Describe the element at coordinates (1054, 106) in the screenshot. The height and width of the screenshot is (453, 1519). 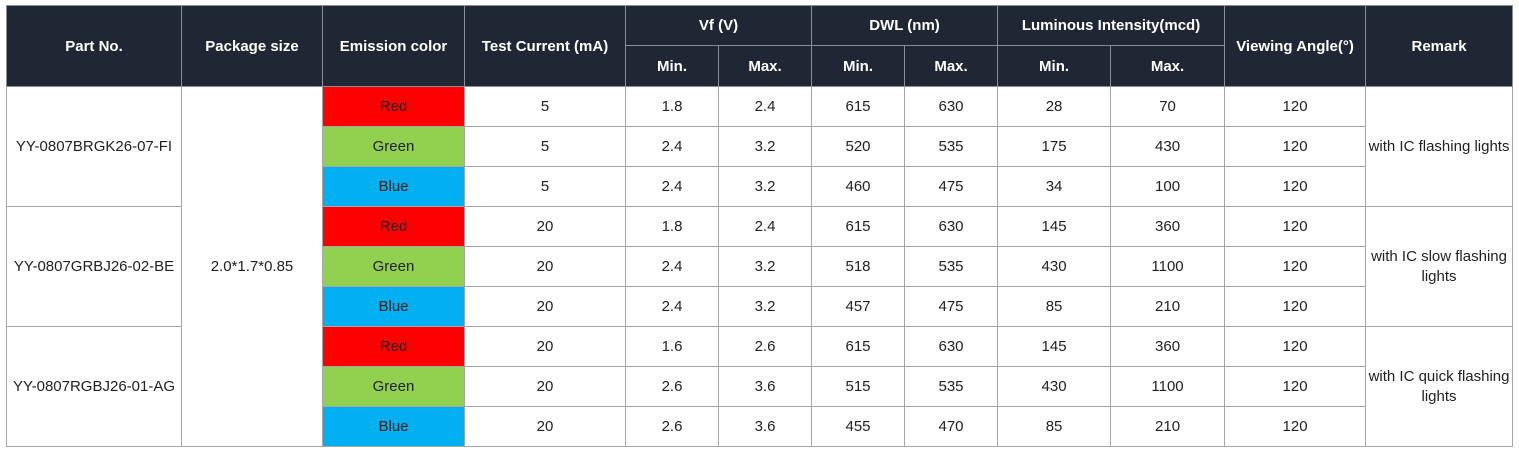
I see `iv-min-cell: 28` at that location.